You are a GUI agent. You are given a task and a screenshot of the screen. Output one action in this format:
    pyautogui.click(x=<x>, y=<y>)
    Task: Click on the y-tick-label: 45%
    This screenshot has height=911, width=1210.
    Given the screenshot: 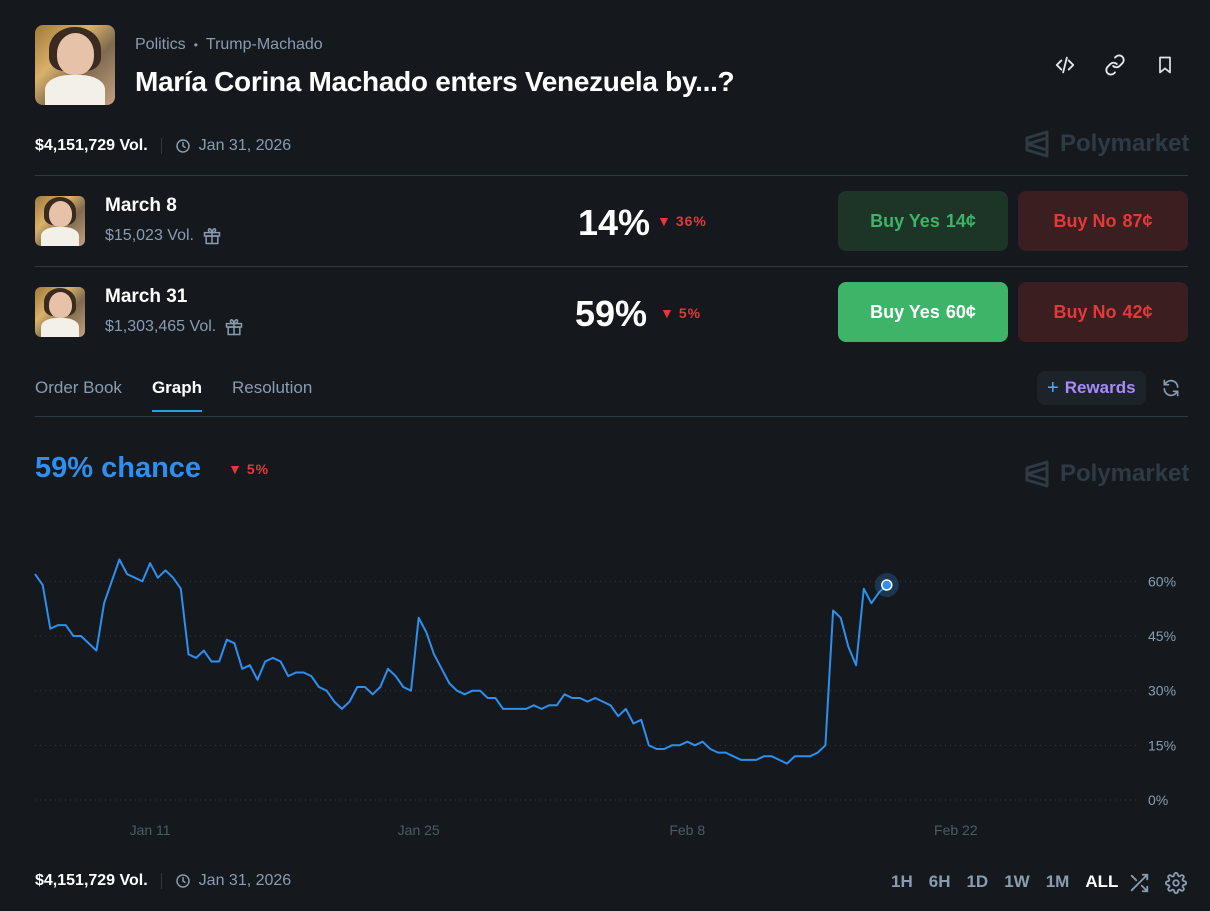 What is the action you would take?
    pyautogui.click(x=1162, y=636)
    